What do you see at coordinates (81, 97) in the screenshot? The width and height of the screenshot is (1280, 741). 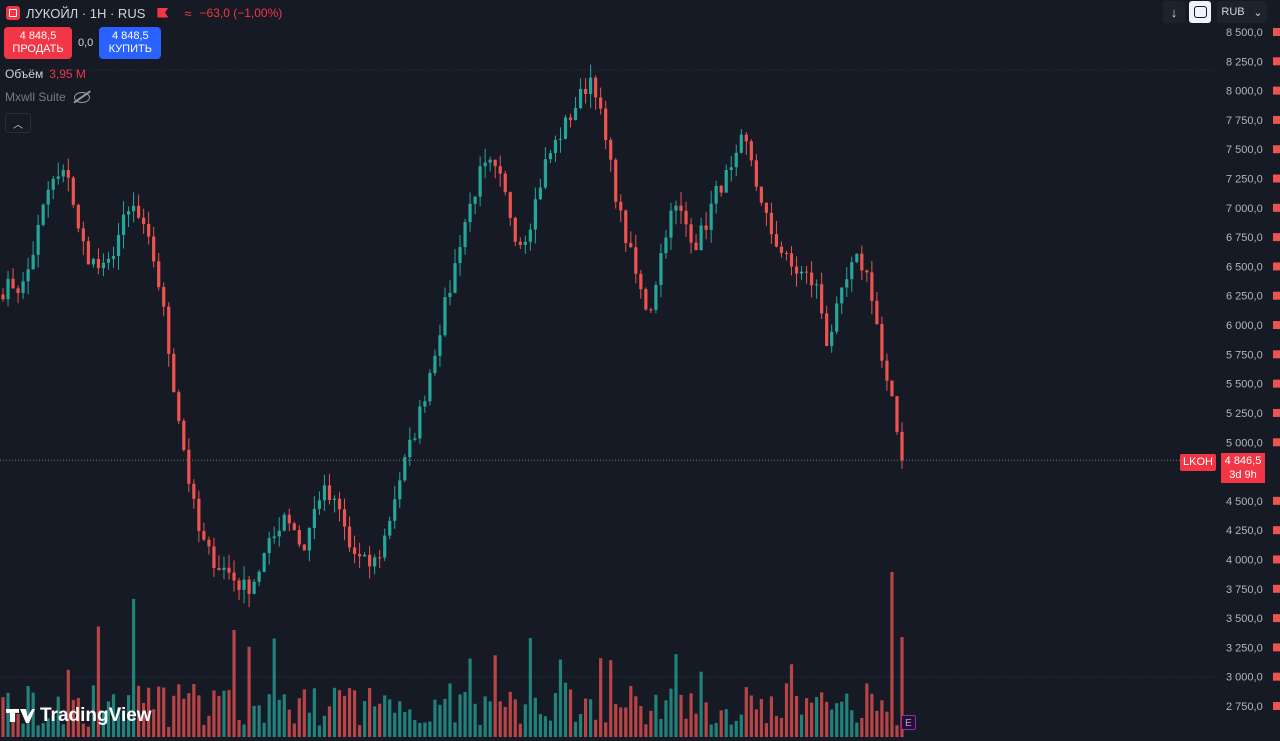 I see `eye-off-icon` at bounding box center [81, 97].